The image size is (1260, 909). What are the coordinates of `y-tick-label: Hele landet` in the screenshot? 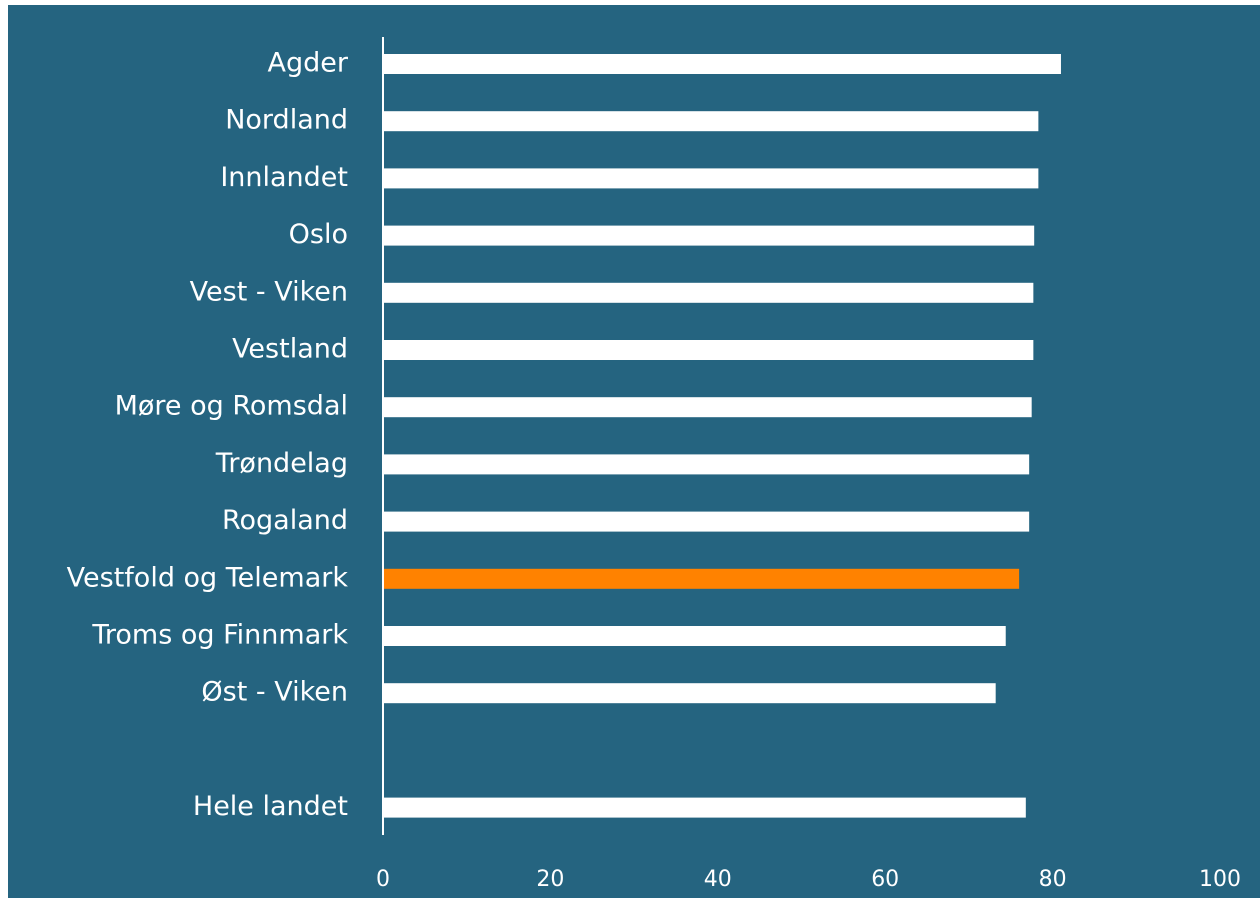 It's located at (270, 806).